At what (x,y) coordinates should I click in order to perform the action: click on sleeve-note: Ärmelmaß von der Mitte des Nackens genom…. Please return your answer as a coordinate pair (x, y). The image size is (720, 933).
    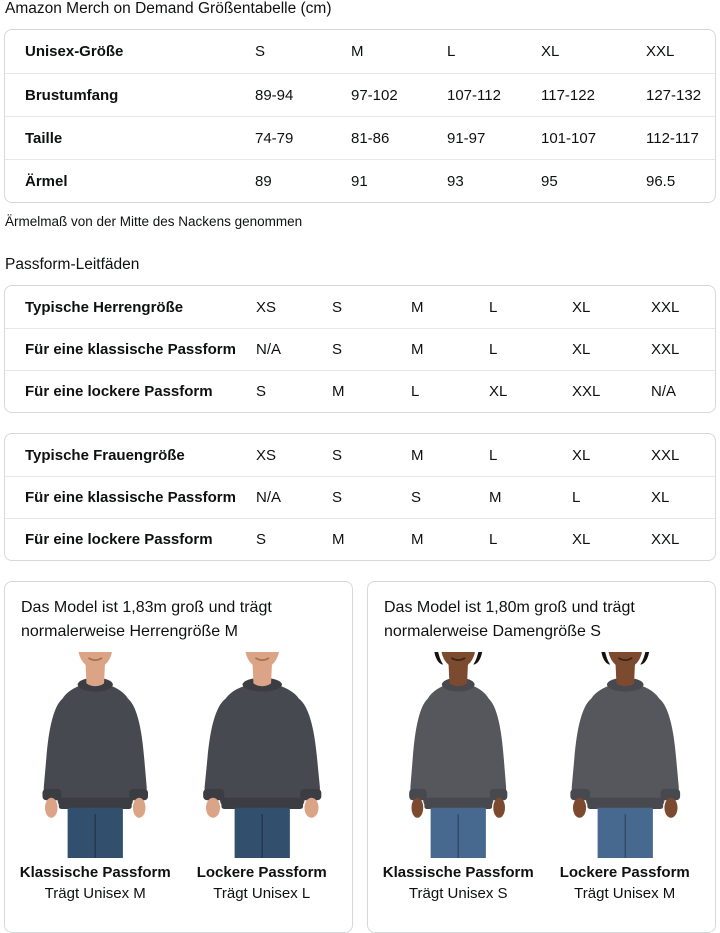
    Looking at the image, I should click on (154, 221).